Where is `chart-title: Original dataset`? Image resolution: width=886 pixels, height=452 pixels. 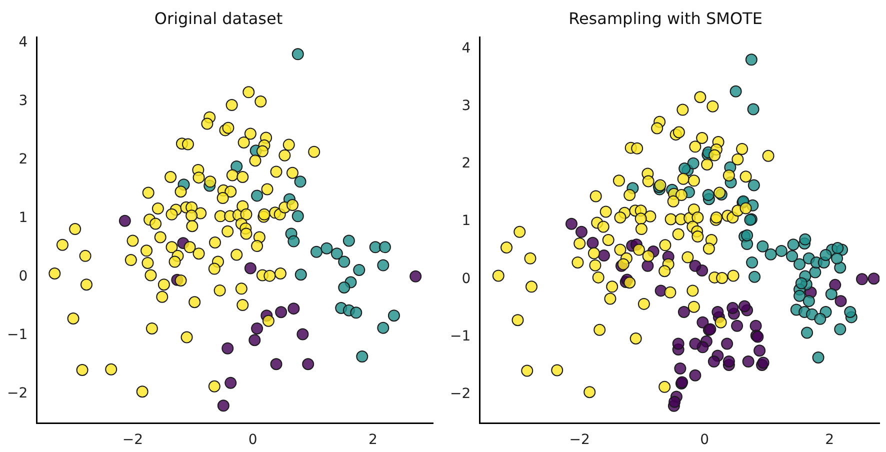
chart-title: Original dataset is located at coordinates (218, 18).